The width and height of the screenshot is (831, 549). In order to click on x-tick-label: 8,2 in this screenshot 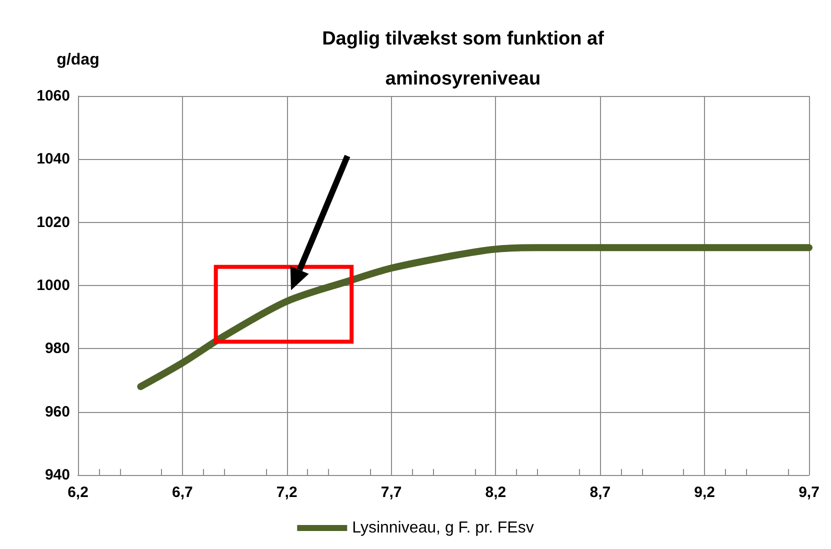, I will do `click(495, 492)`.